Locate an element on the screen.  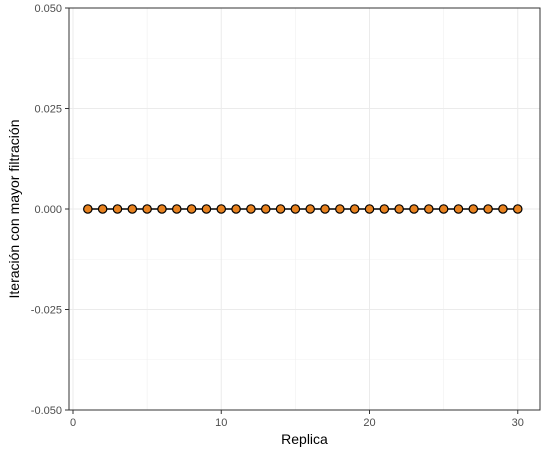
x-axis: 0 10 20 30 is located at coordinates (297, 419).